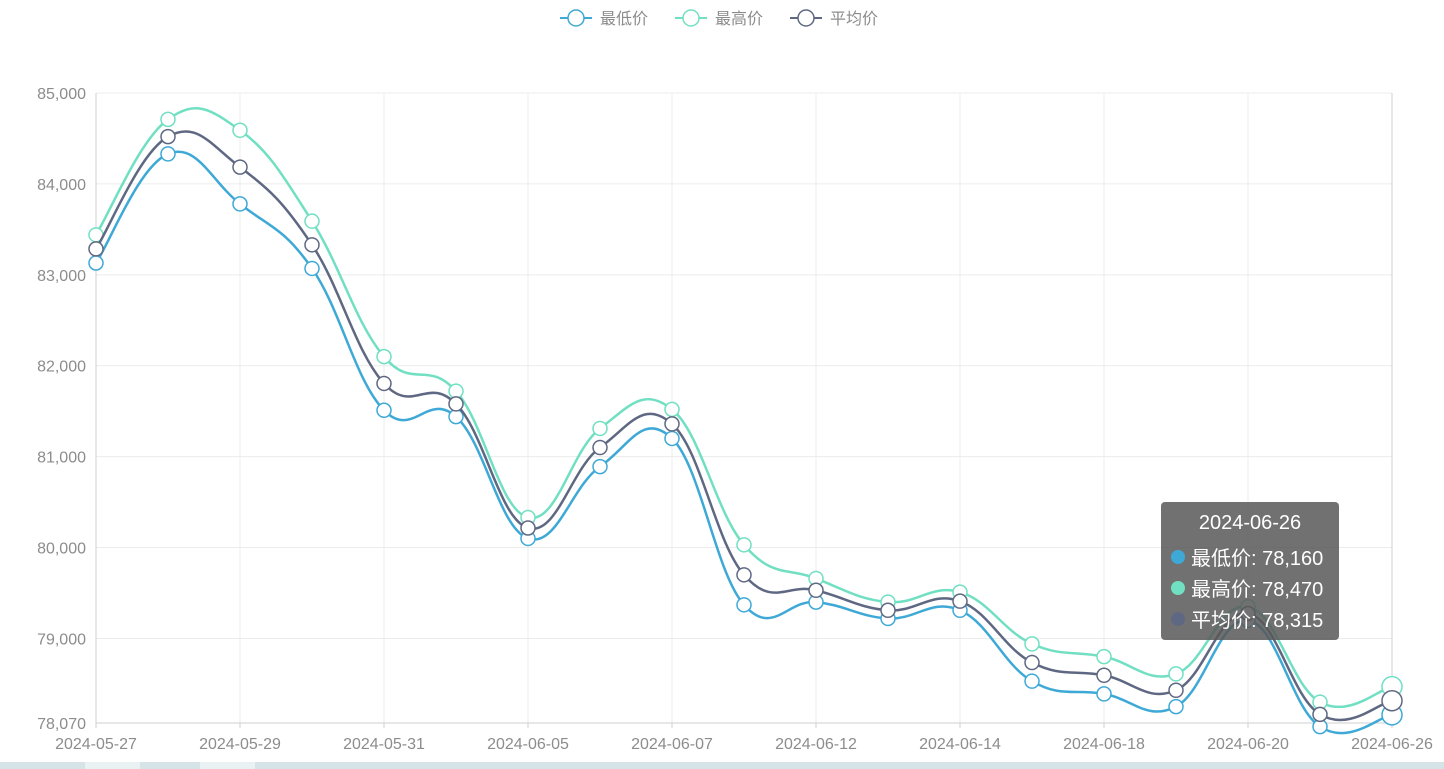  I want to click on y-tick-label: 85,000, so click(61, 94).